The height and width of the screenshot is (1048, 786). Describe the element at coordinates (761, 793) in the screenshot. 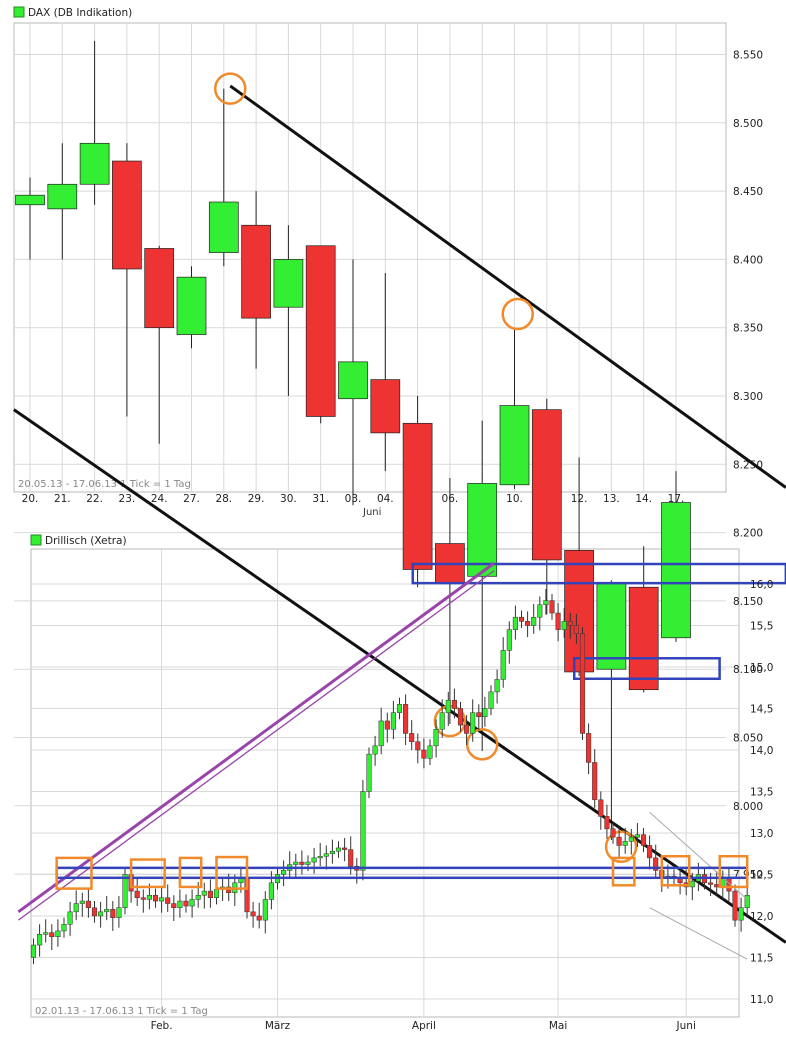

I see `drillisch-y-tick-label: 13,5` at that location.